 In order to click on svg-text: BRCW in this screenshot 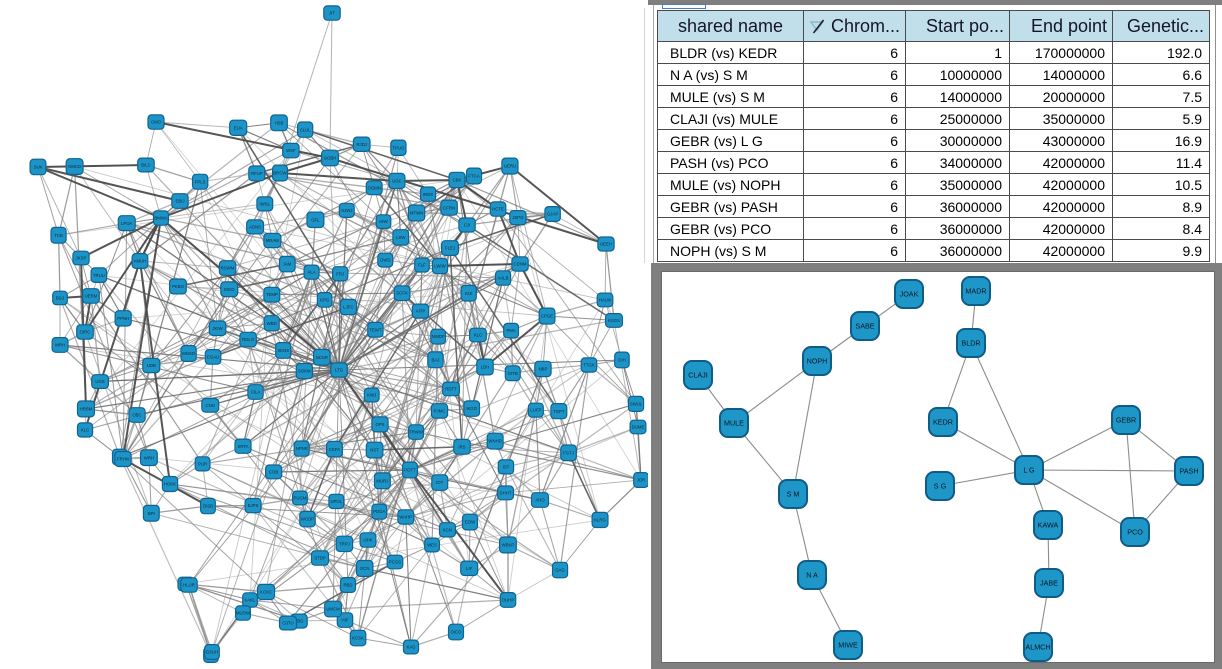, I will do `click(280, 173)`.